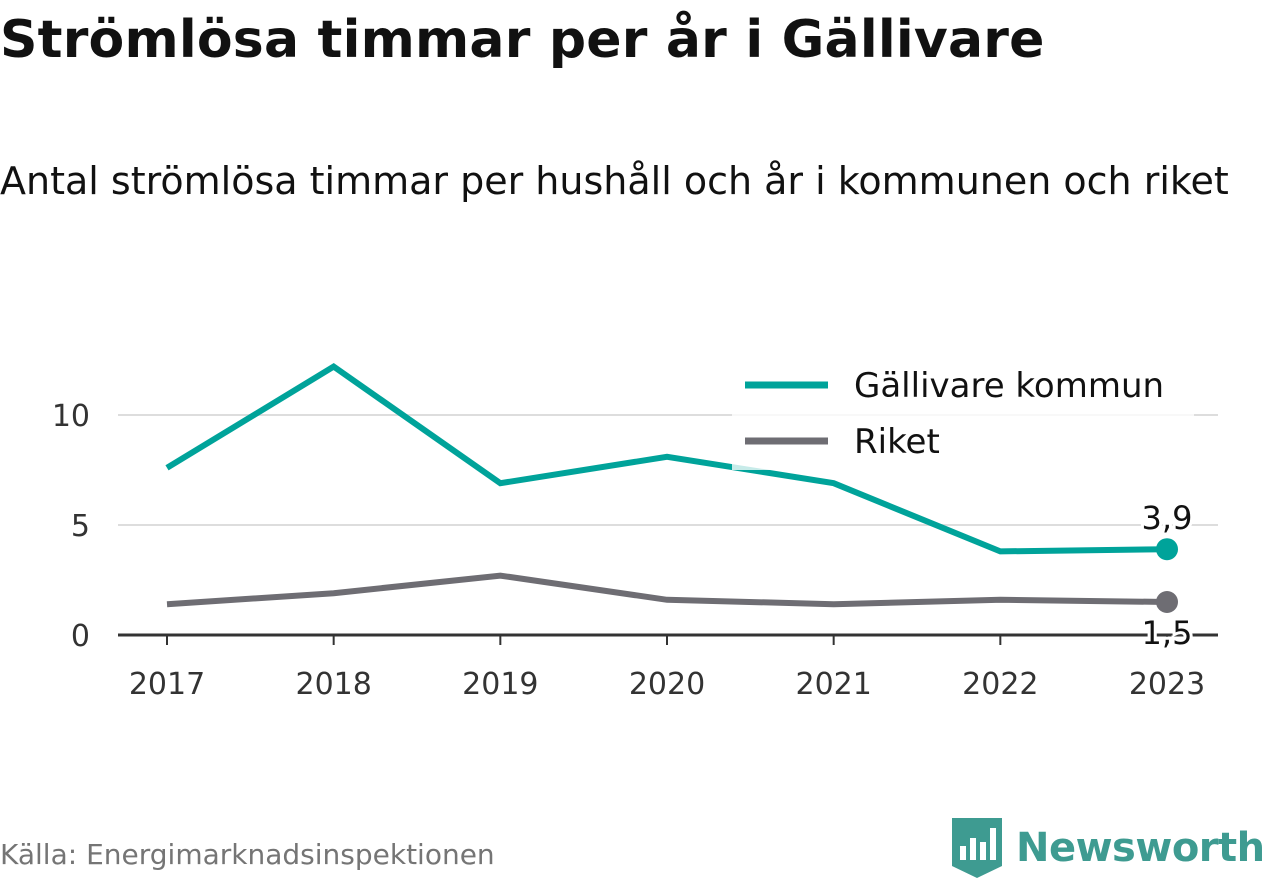  Describe the element at coordinates (1167, 602) in the screenshot. I see `riket-line-end-point` at that location.